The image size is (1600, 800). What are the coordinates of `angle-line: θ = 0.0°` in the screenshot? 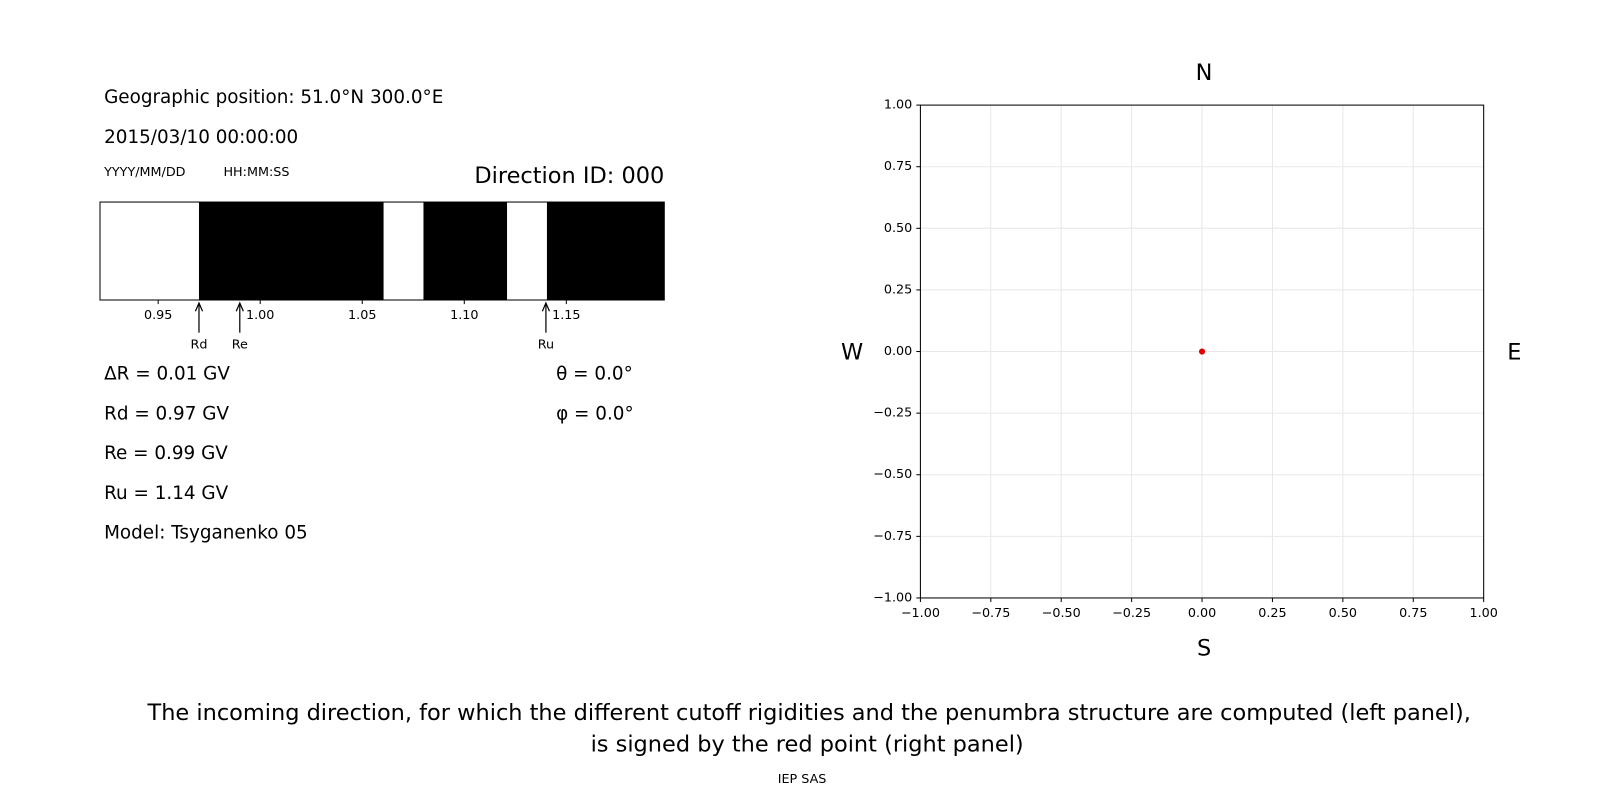 It's located at (594, 373).